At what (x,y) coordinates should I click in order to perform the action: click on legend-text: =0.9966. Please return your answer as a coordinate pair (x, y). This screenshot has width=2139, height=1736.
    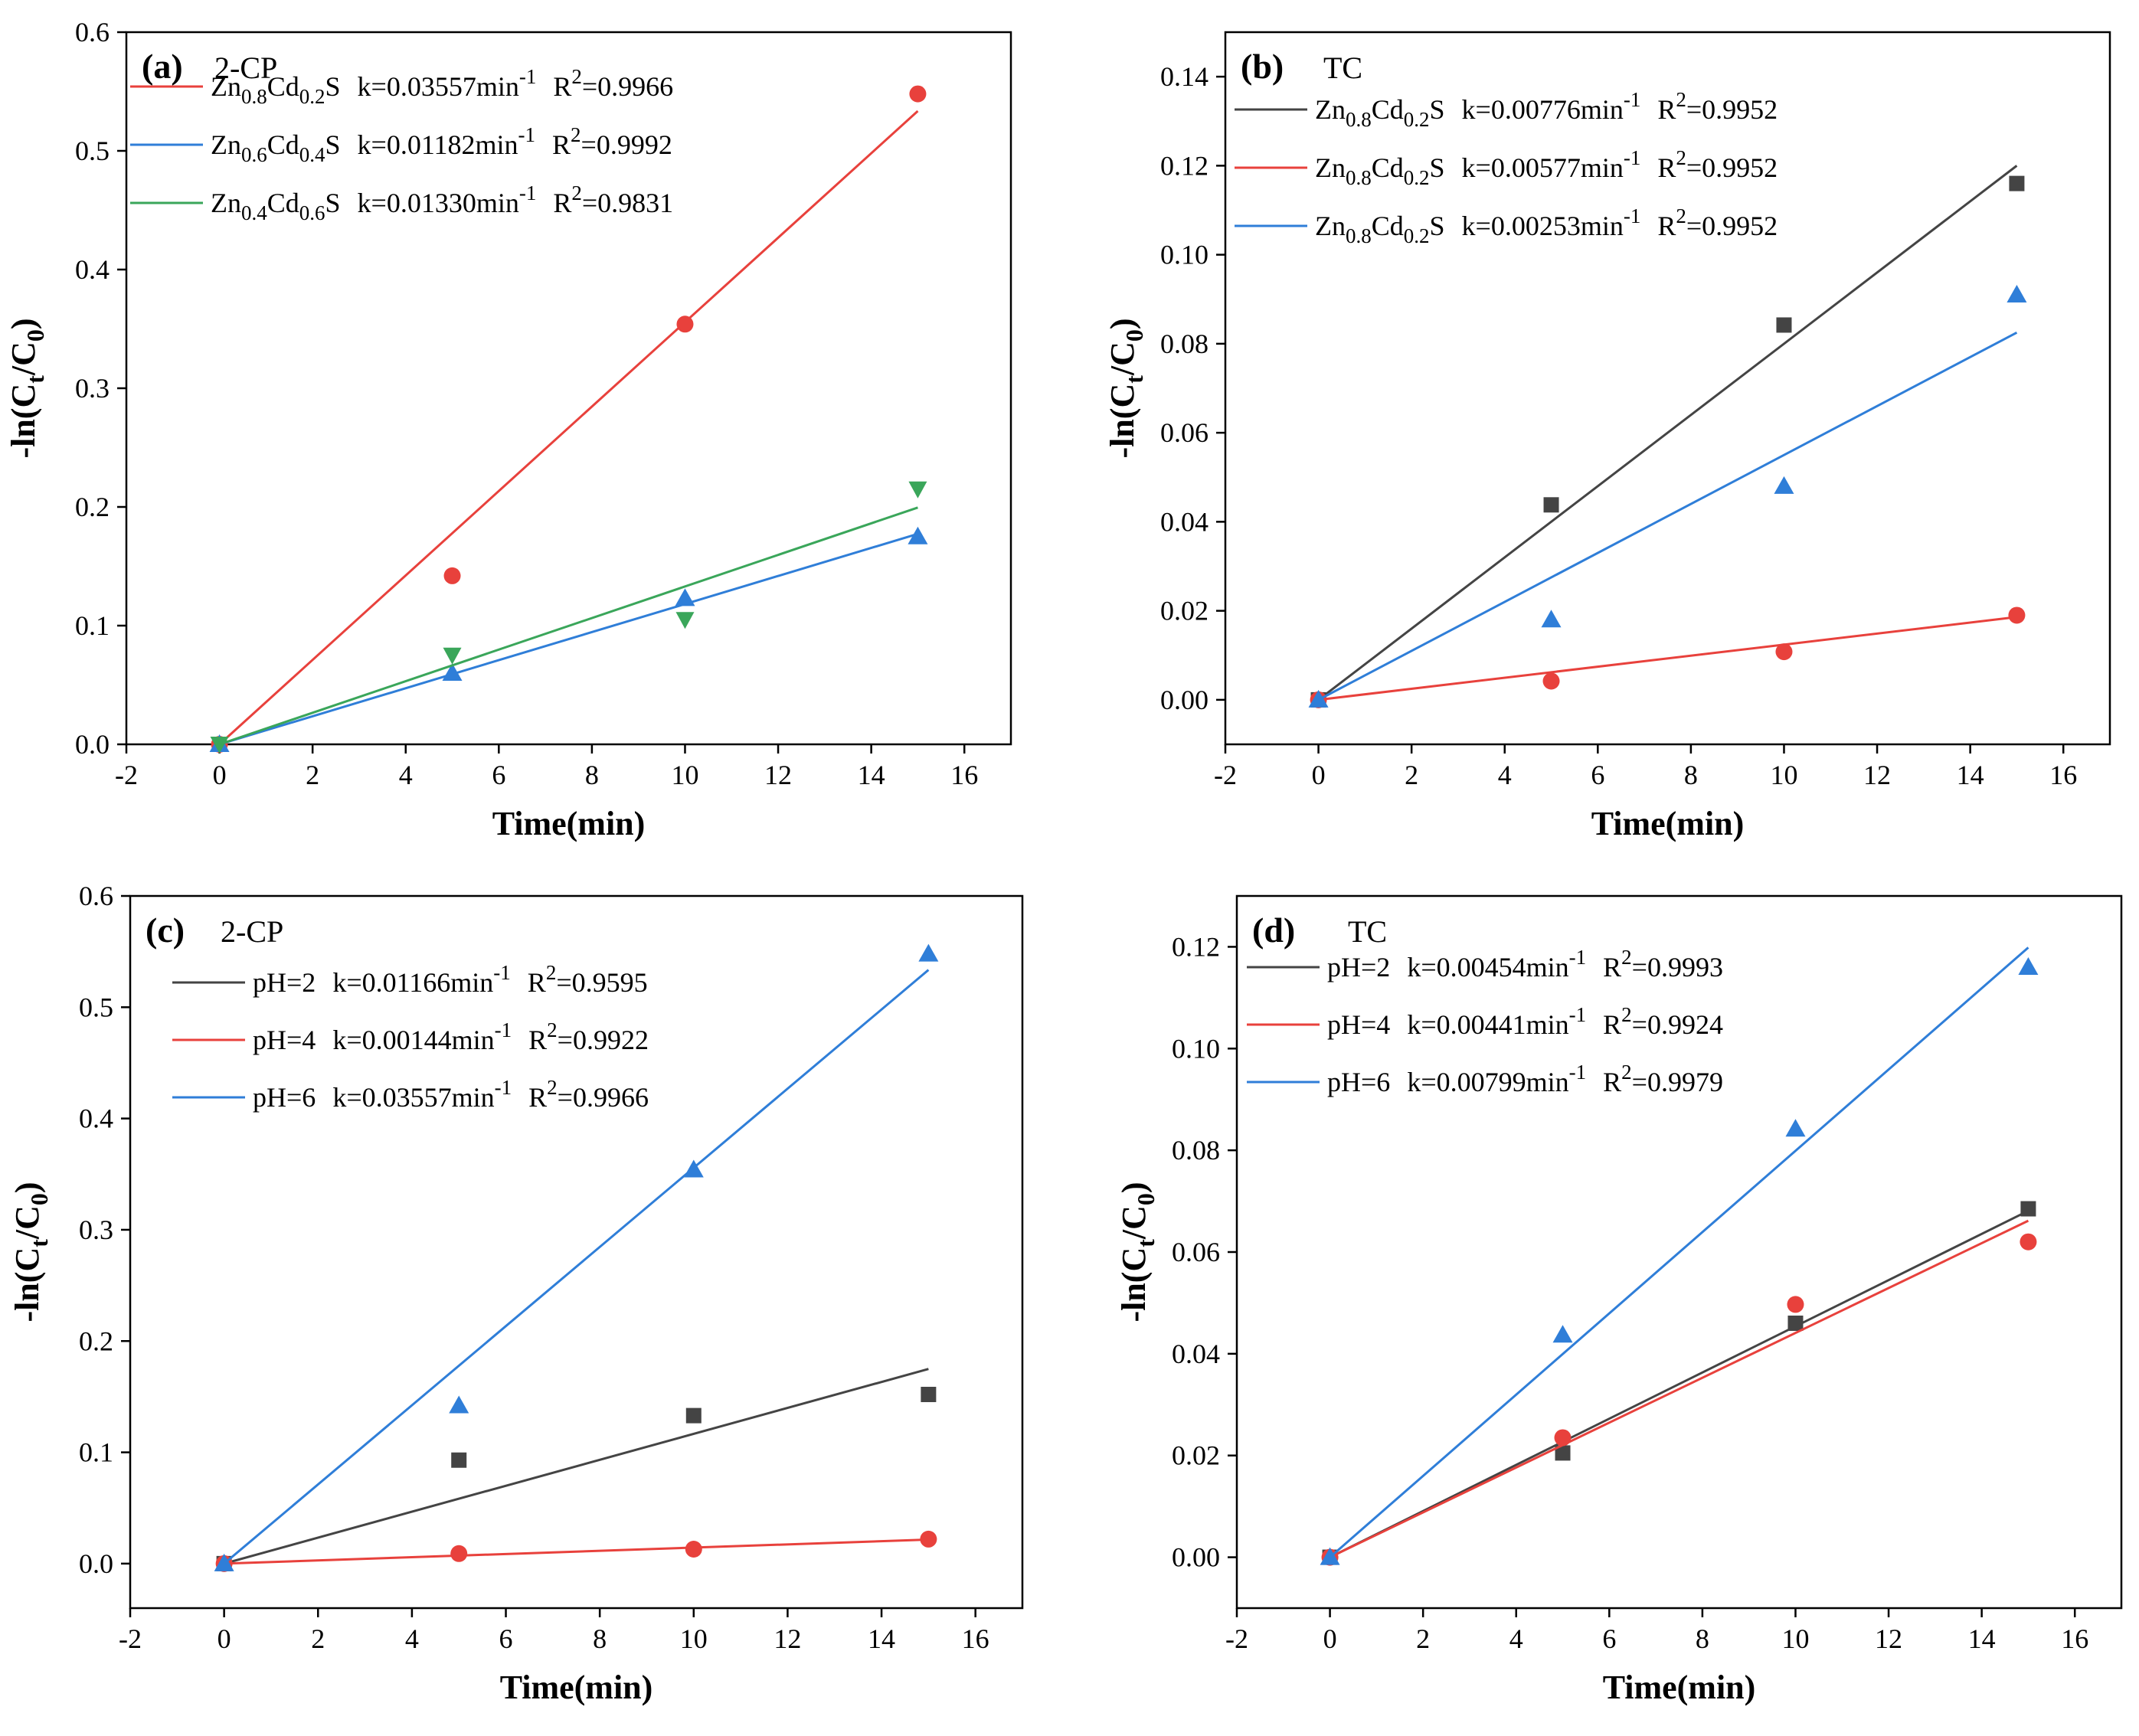
    Looking at the image, I should click on (603, 1097).